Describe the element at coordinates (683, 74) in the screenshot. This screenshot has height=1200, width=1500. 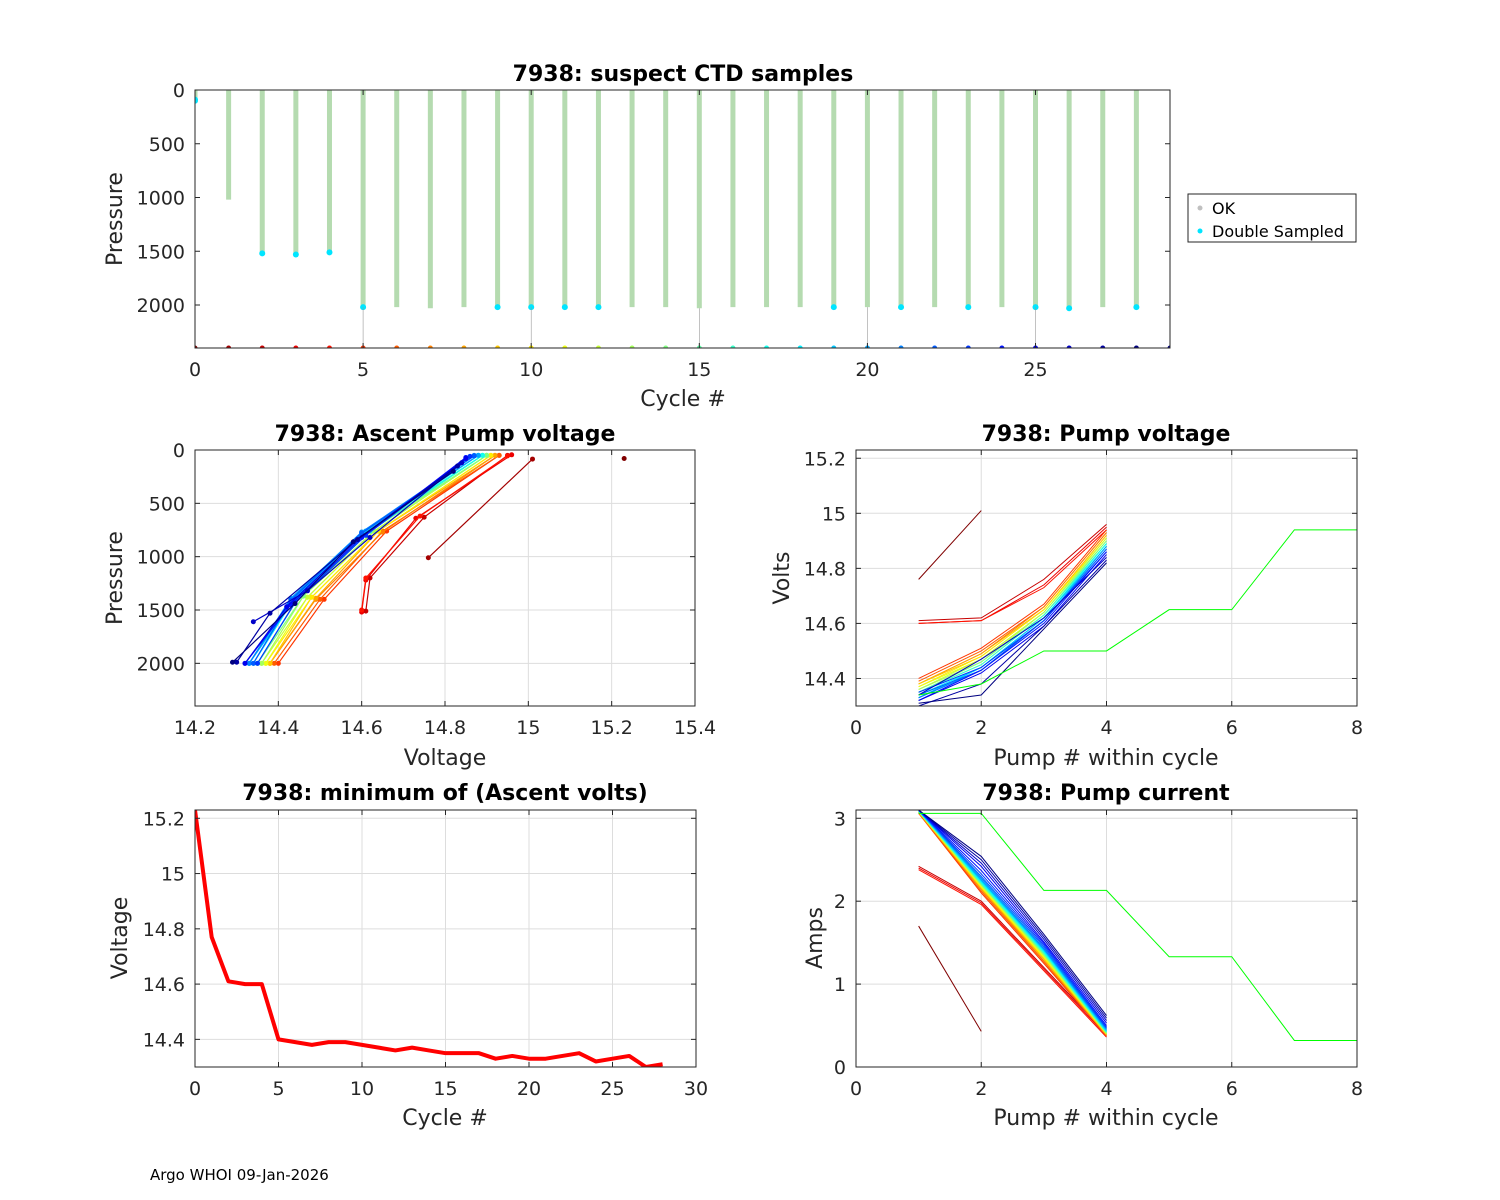
I see `chart-title: 7938: suspect CTD samples` at that location.